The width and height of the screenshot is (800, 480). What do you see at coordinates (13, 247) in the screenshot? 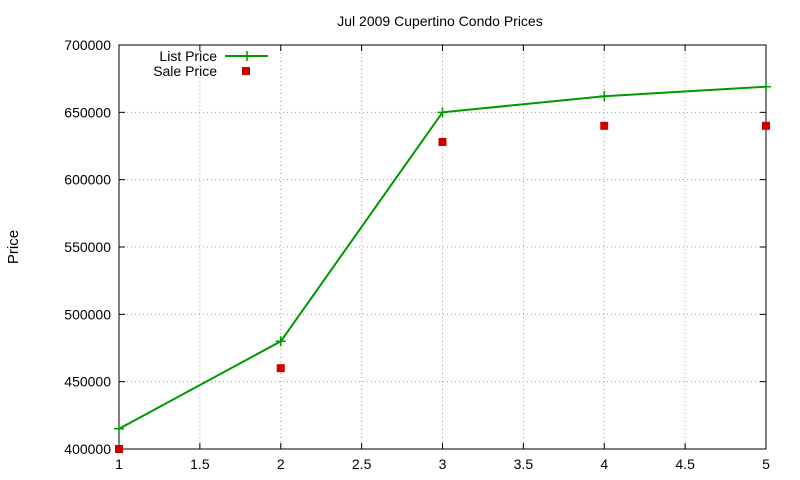
I see `y-axis-label: Price` at bounding box center [13, 247].